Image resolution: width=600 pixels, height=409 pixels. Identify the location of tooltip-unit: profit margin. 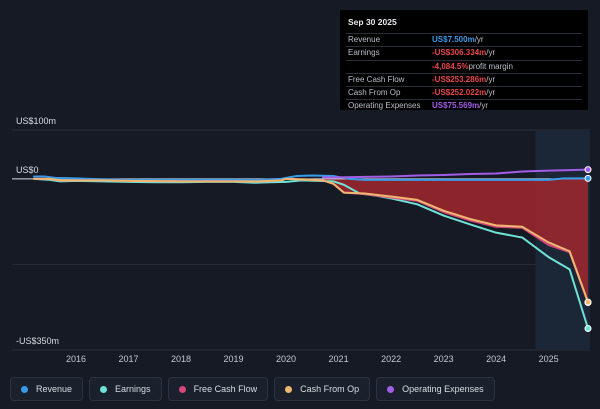
(490, 66).